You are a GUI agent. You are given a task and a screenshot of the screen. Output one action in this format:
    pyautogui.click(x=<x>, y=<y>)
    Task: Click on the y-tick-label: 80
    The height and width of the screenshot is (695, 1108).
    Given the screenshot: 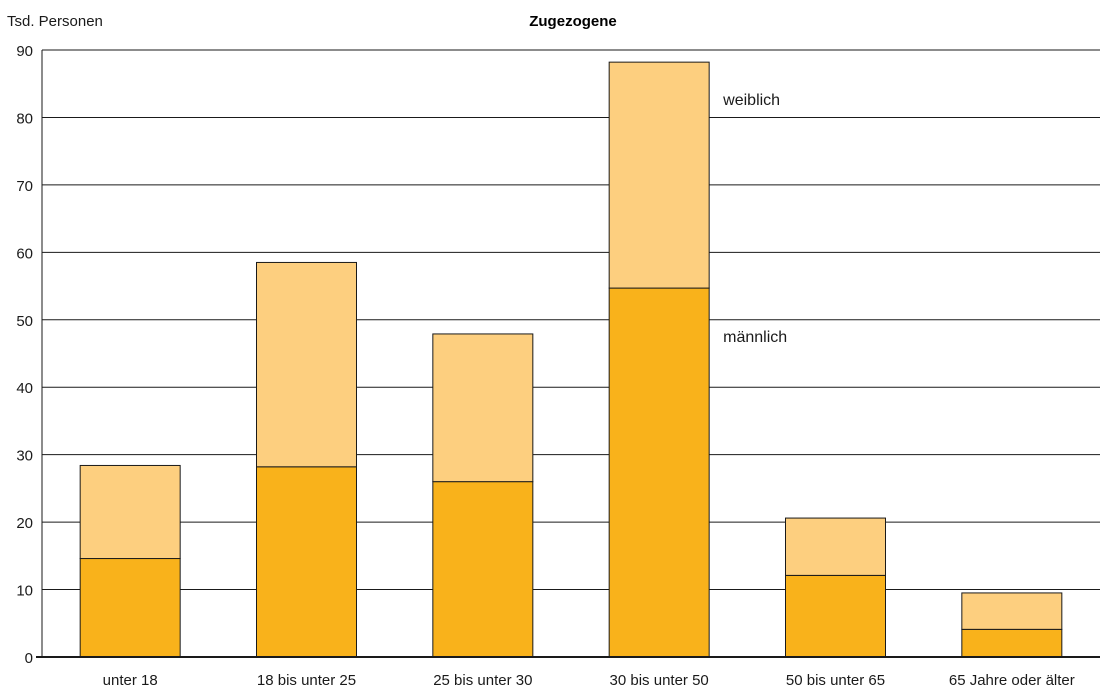 What is the action you would take?
    pyautogui.click(x=24, y=118)
    